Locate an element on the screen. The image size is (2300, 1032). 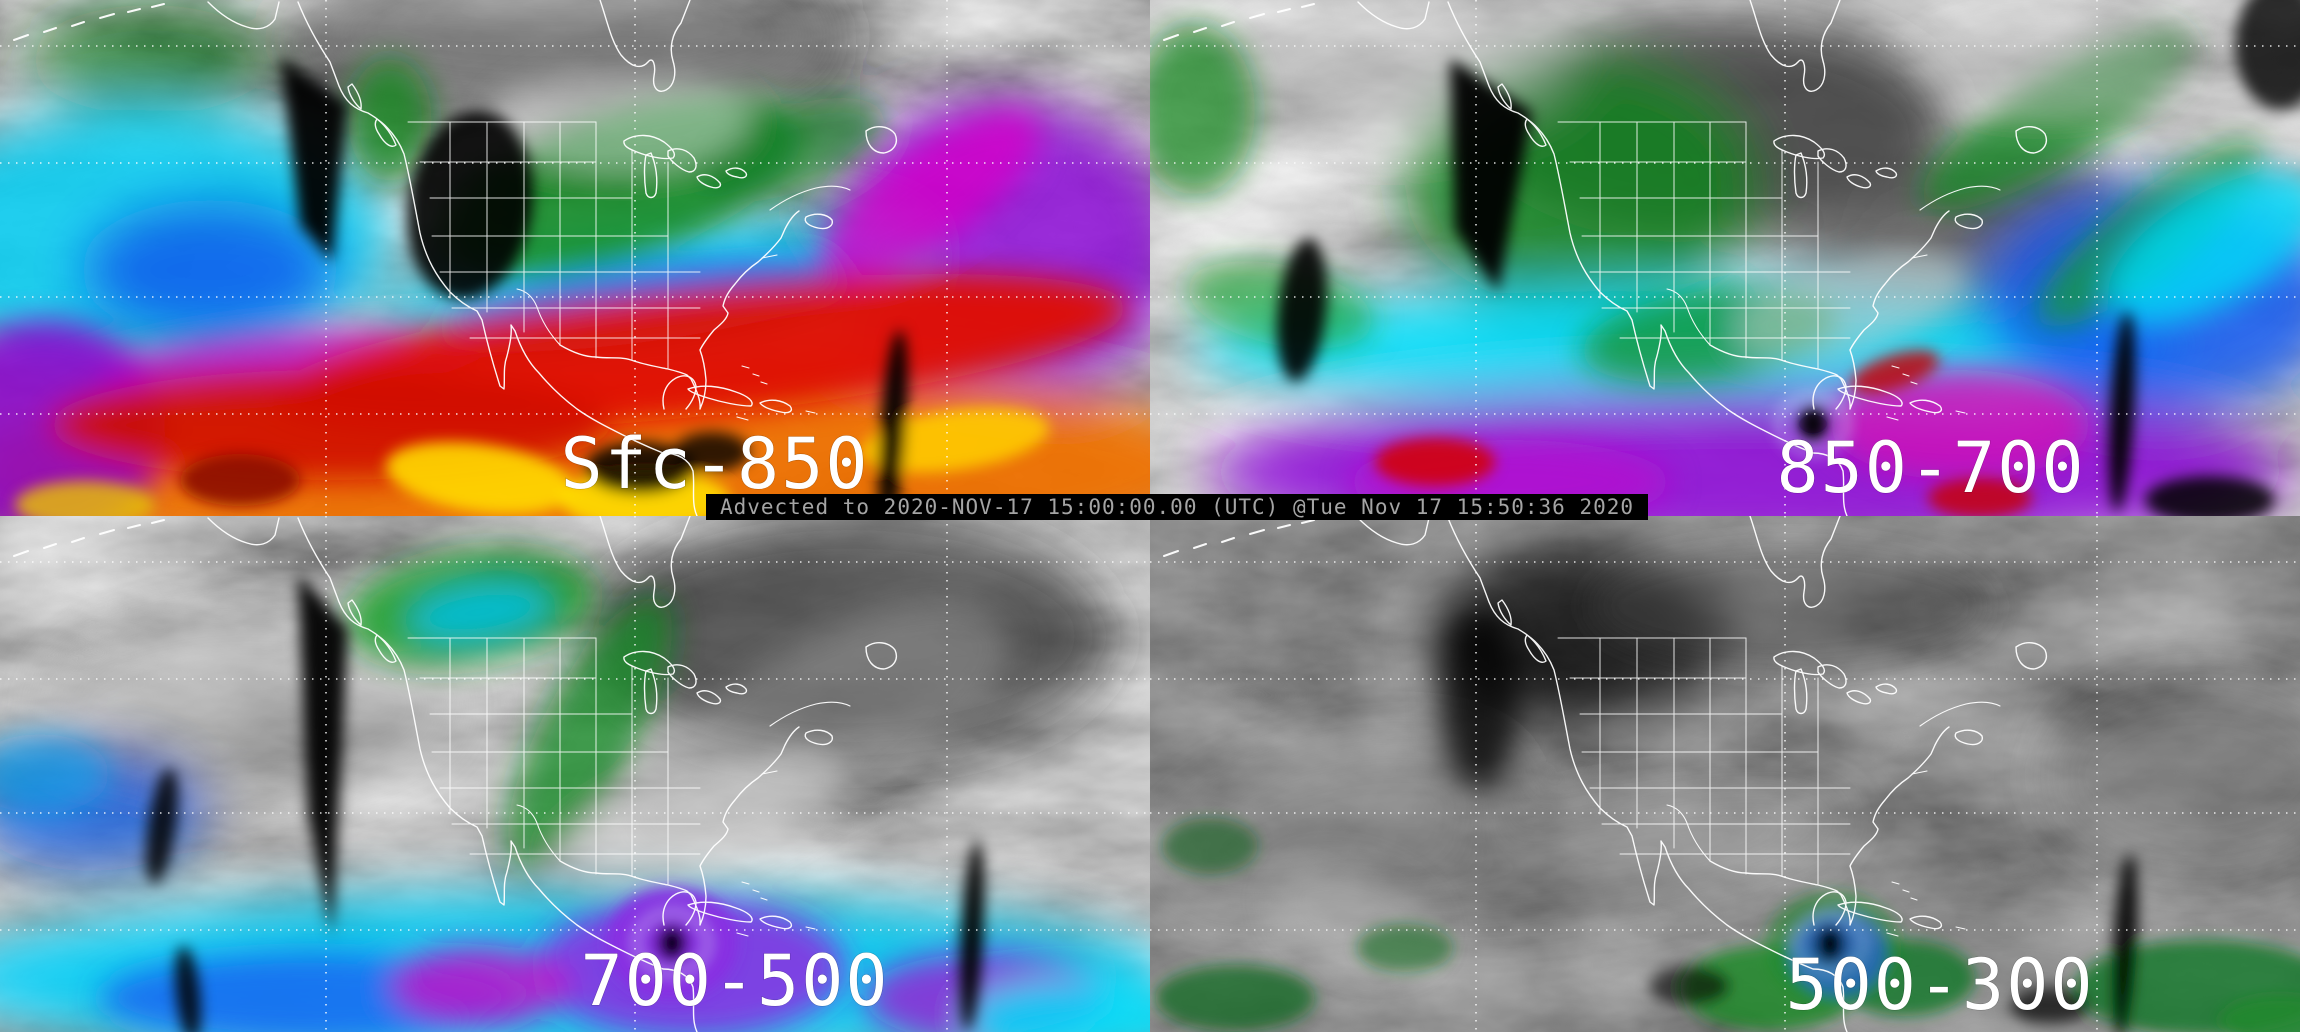
hurricane-spiral is located at coordinates (672, 943).